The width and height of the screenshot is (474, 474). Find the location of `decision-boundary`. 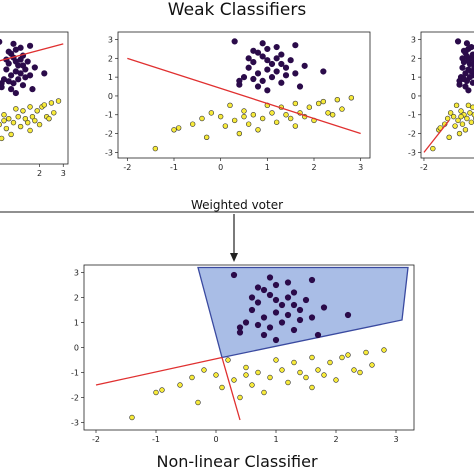

decision-boundary is located at coordinates (32, 52).